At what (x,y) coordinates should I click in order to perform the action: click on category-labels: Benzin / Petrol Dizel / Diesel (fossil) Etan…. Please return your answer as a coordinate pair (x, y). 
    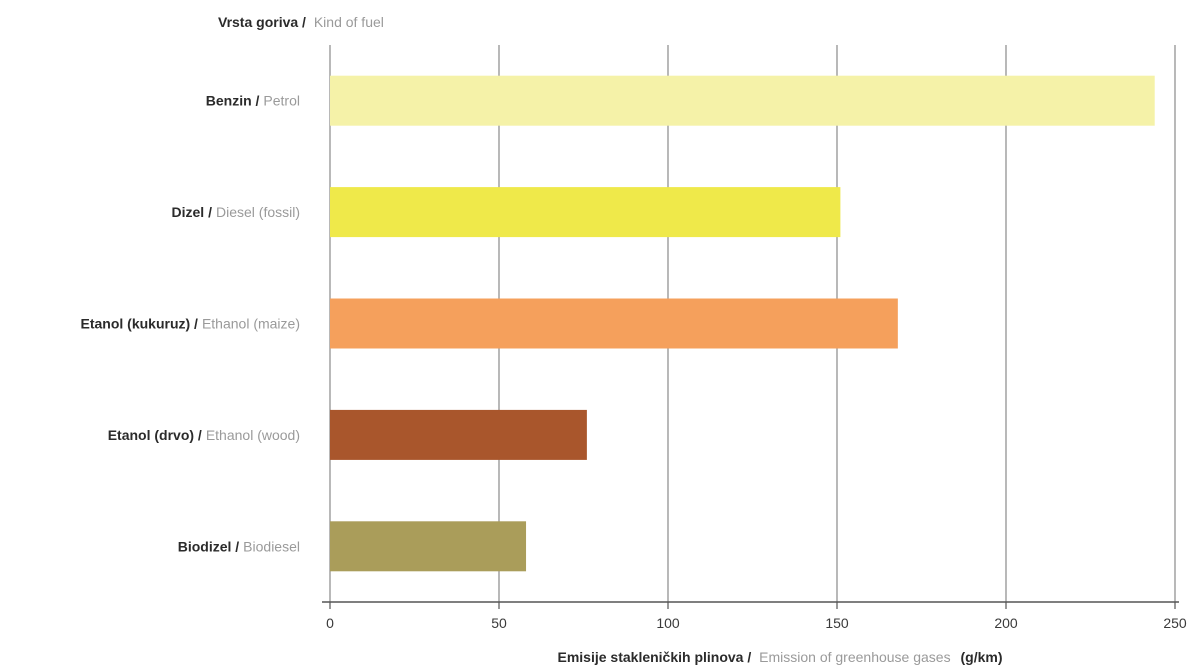
    Looking at the image, I should click on (191, 324).